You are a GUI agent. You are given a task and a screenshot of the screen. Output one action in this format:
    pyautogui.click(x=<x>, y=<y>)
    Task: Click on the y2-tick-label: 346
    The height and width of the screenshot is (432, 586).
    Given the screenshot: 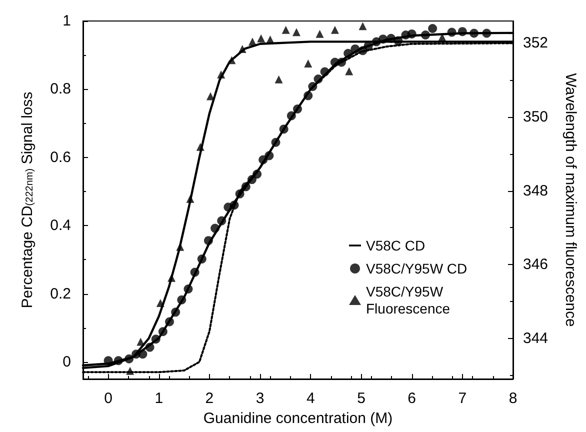 What is the action you would take?
    pyautogui.click(x=535, y=265)
    